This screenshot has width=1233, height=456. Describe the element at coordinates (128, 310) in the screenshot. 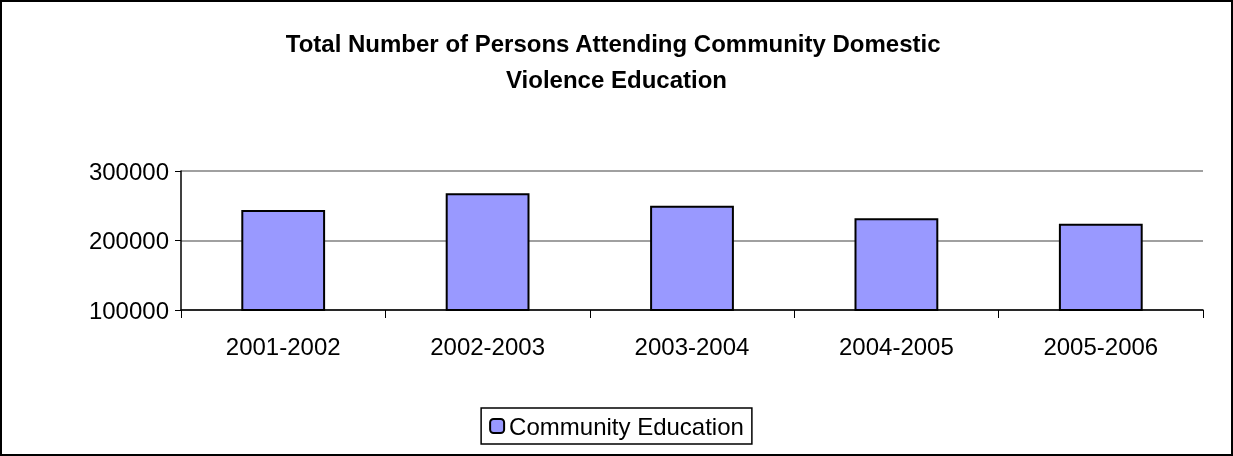

I see `y-tick-label: 100000` at that location.